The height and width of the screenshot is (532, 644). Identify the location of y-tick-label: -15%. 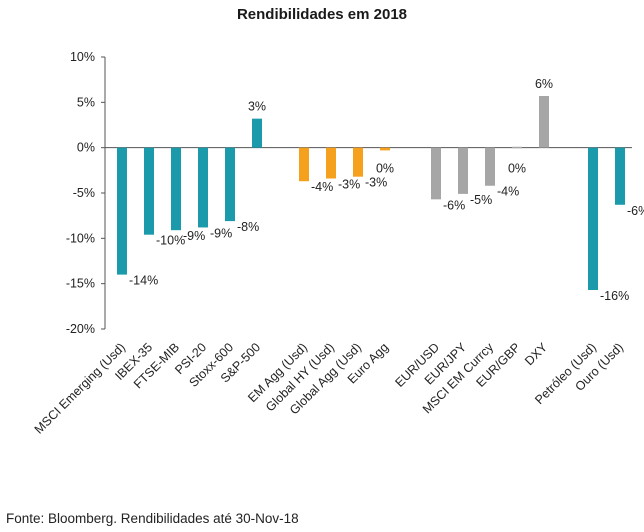
(80, 284).